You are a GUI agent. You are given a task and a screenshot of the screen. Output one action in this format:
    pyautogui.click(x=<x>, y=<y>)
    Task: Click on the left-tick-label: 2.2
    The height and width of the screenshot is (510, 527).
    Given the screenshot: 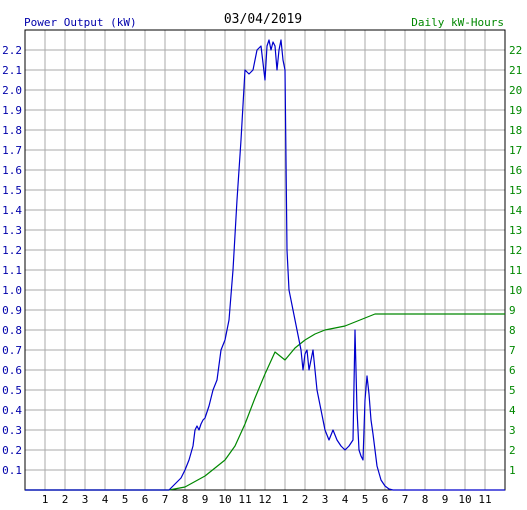 What is the action you would take?
    pyautogui.click(x=12, y=50)
    